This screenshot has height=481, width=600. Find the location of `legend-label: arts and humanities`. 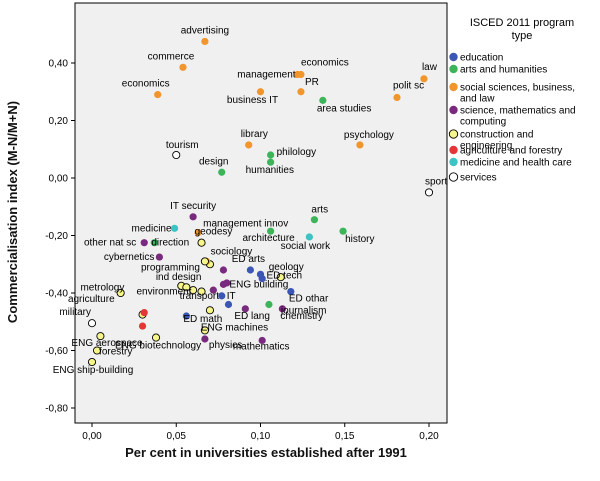

legend-label: arts and humanities is located at coordinates (503, 70).